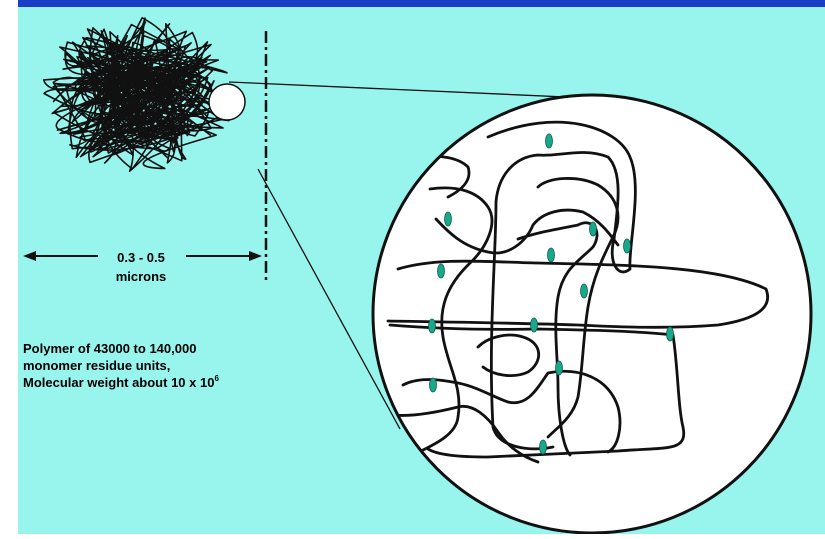 The width and height of the screenshot is (825, 539). Describe the element at coordinates (109, 348) in the screenshot. I see `description-line-1: Polymer of 43000 to 140,000` at that location.